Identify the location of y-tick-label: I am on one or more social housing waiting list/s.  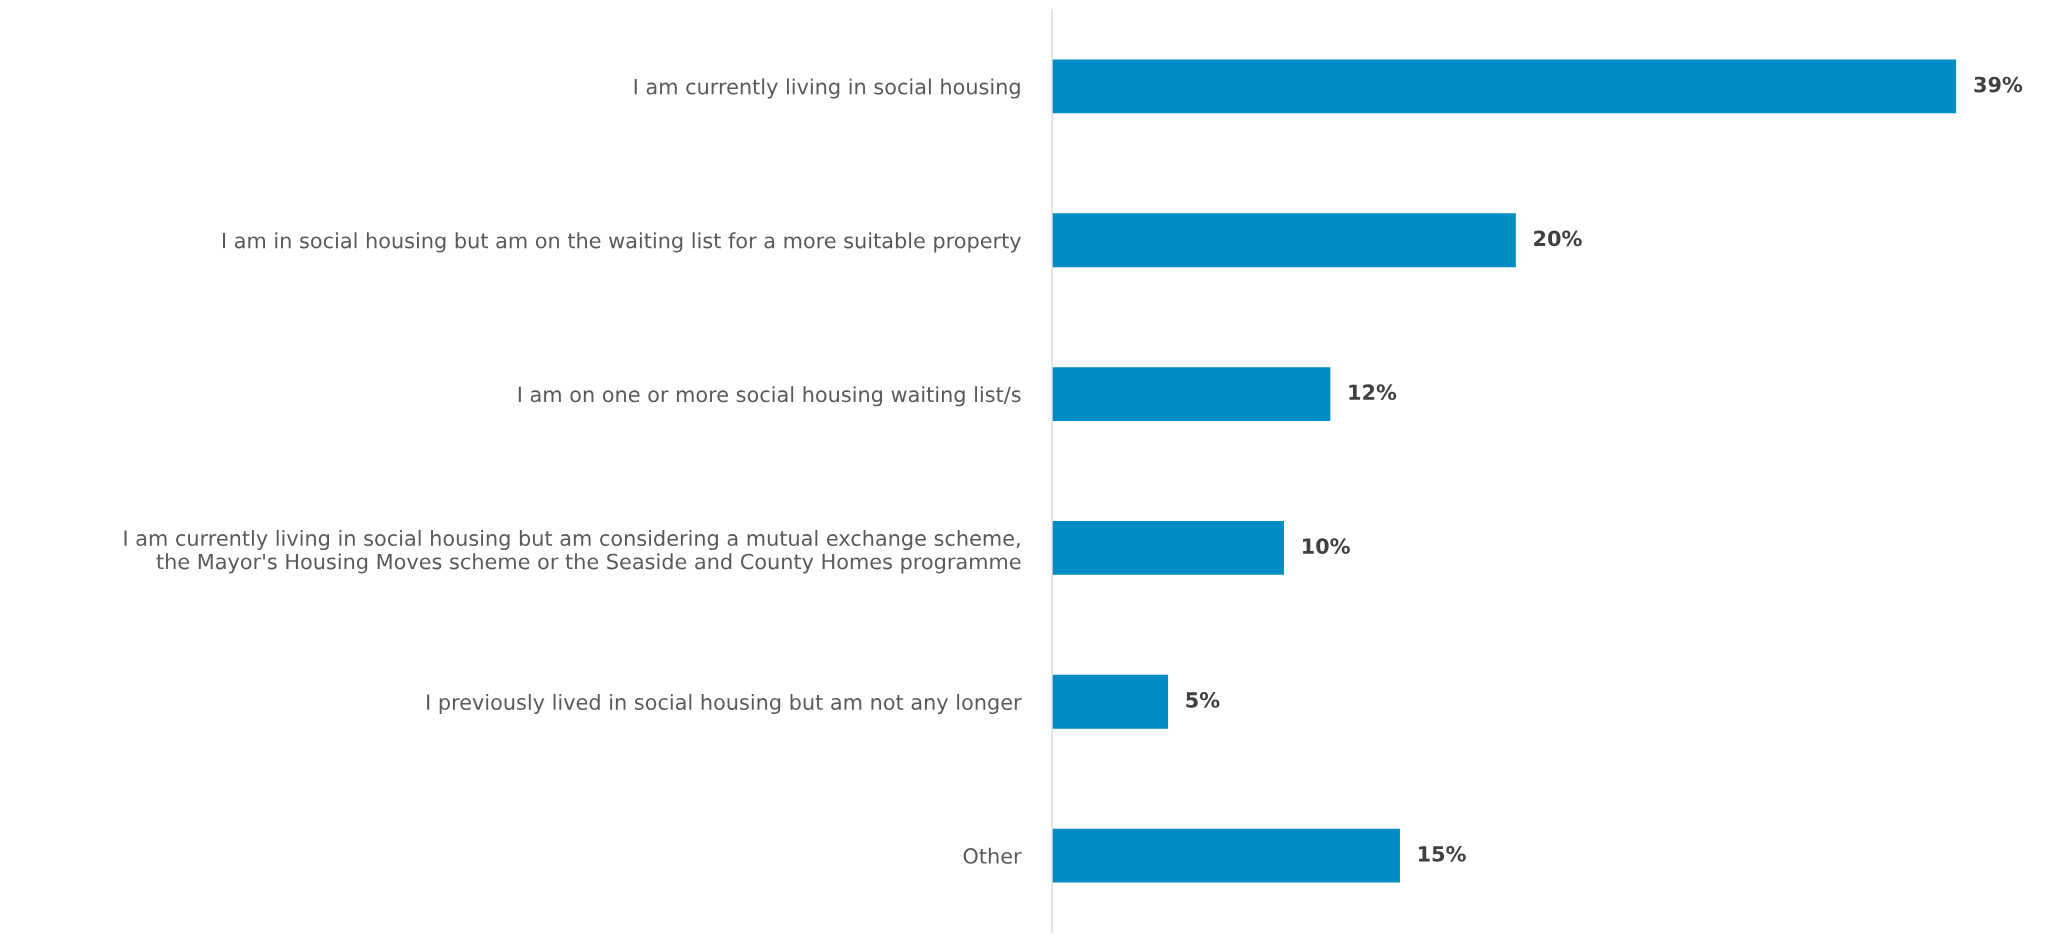
(769, 396).